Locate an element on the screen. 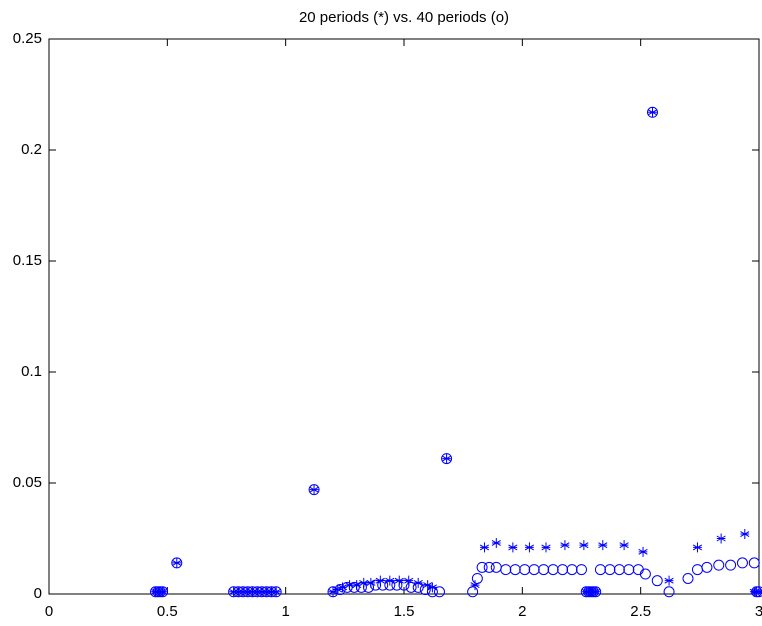  chart-title: 20 periods (*) vs. 40 periods (o) is located at coordinates (404, 17).